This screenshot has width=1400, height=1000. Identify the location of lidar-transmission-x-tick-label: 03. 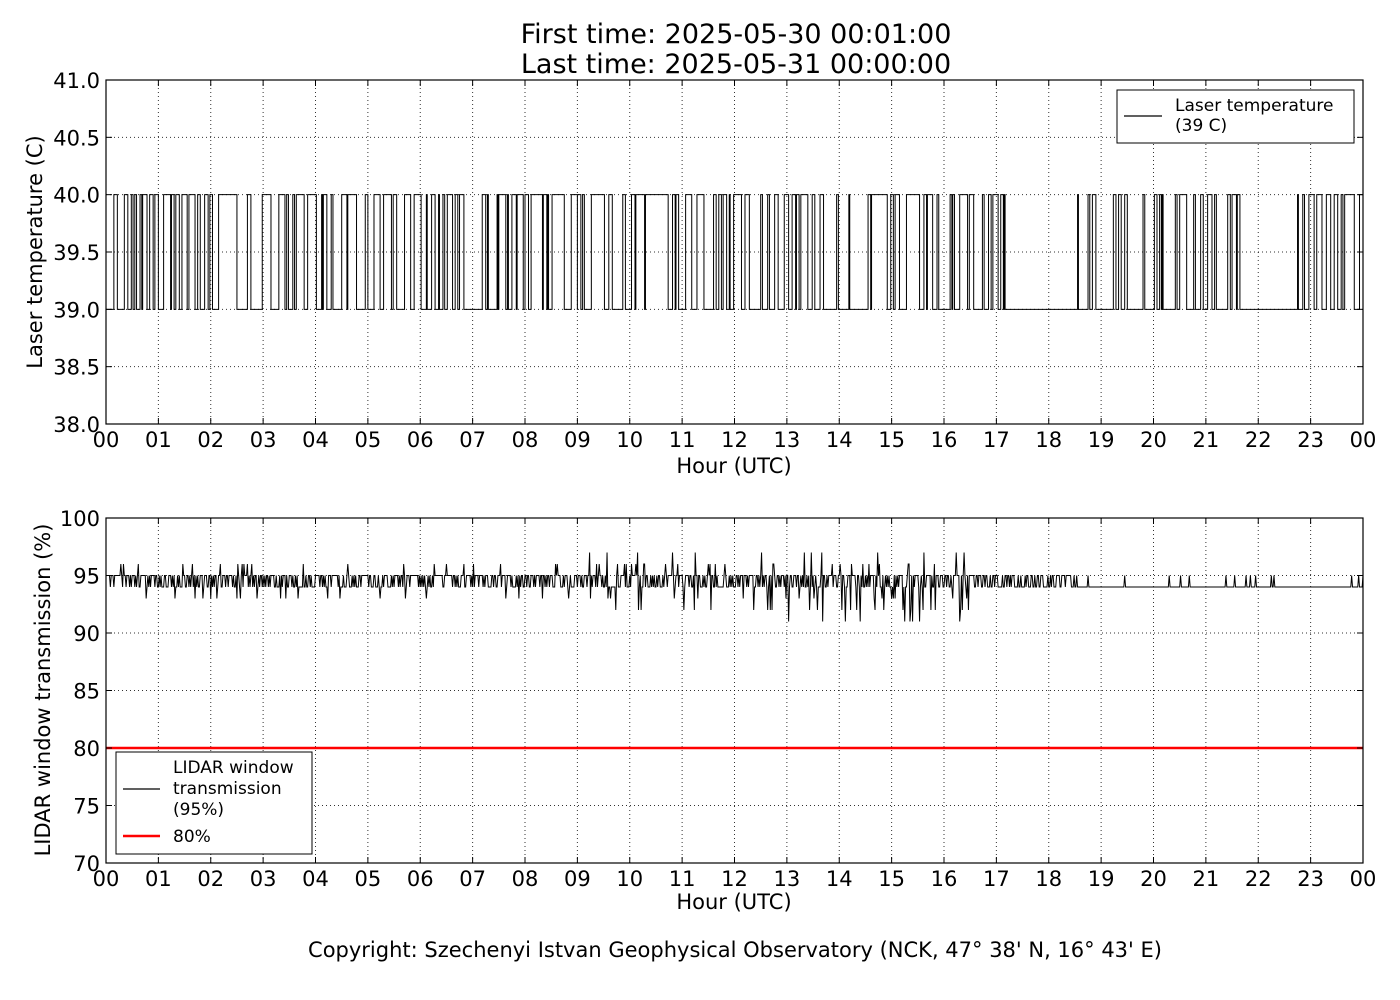
(263, 879).